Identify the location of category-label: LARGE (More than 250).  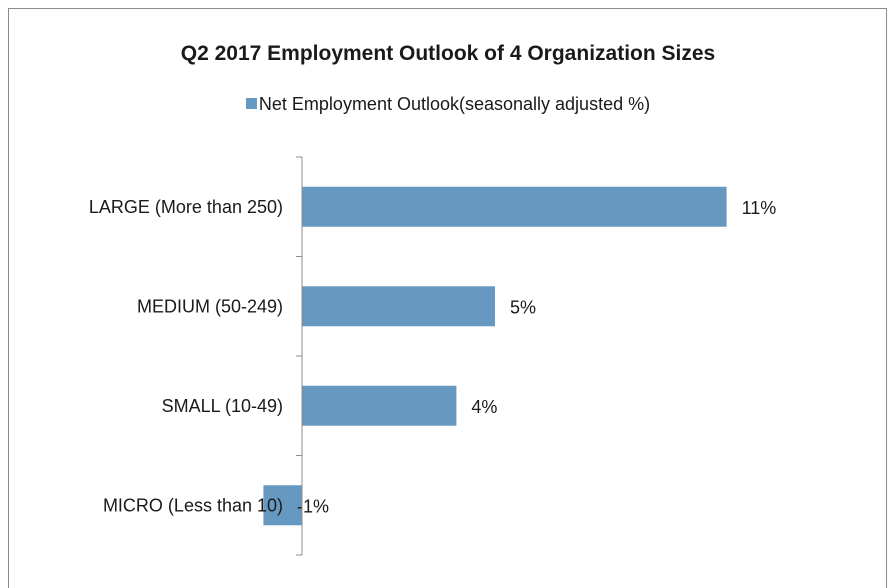
(186, 207).